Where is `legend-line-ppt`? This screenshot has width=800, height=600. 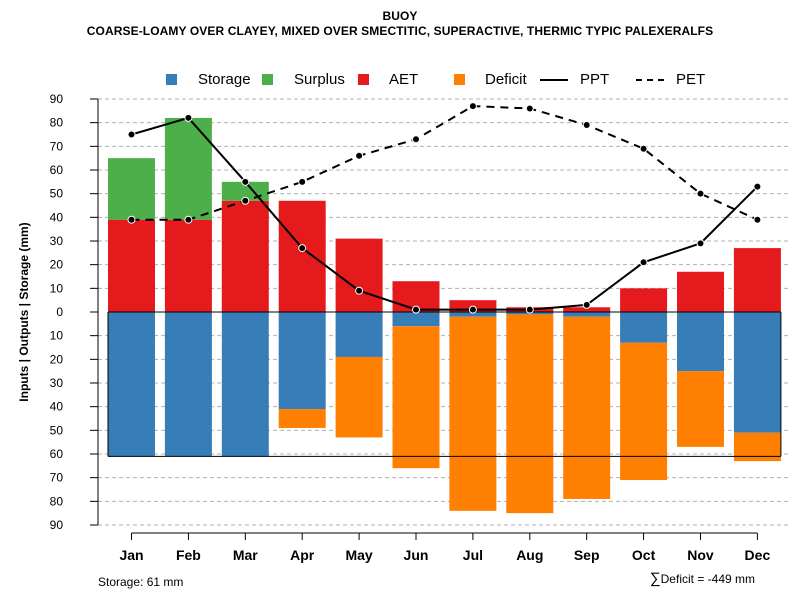 legend-line-ppt is located at coordinates (554, 80).